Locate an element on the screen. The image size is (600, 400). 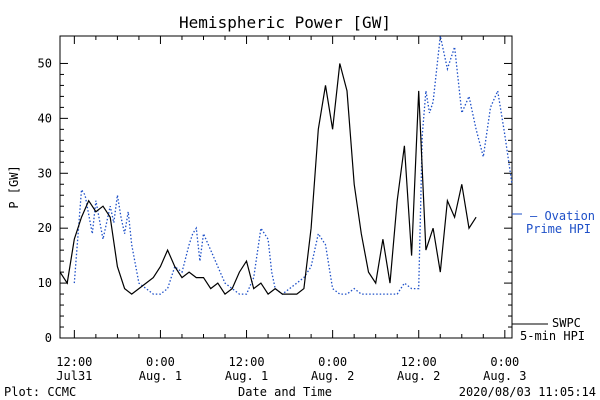
legend-swpc-label-1: SWPC is located at coordinates (566, 323).